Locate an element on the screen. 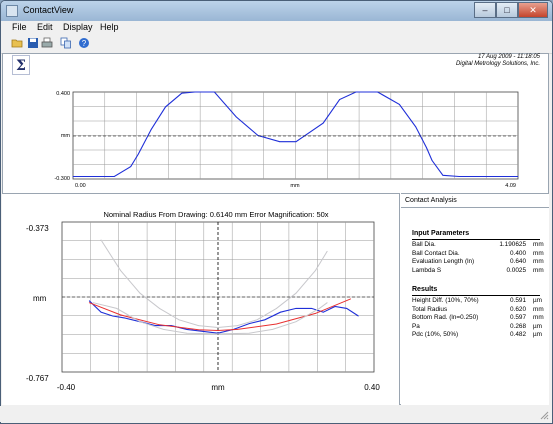  menu-help: Help is located at coordinates (109, 27).